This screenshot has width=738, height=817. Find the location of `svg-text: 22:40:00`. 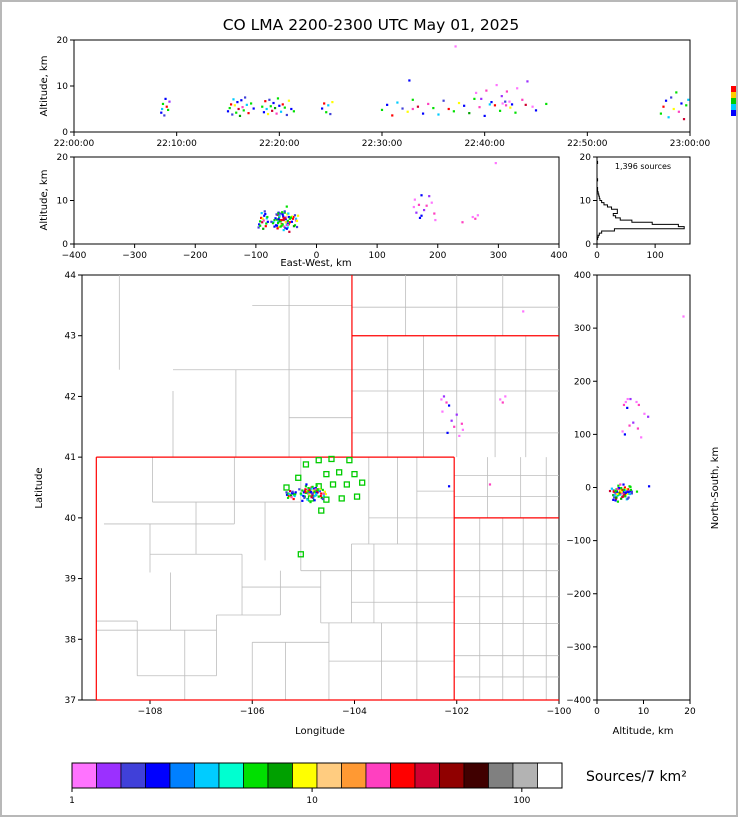

svg-text: 22:40:00 is located at coordinates (484, 144).